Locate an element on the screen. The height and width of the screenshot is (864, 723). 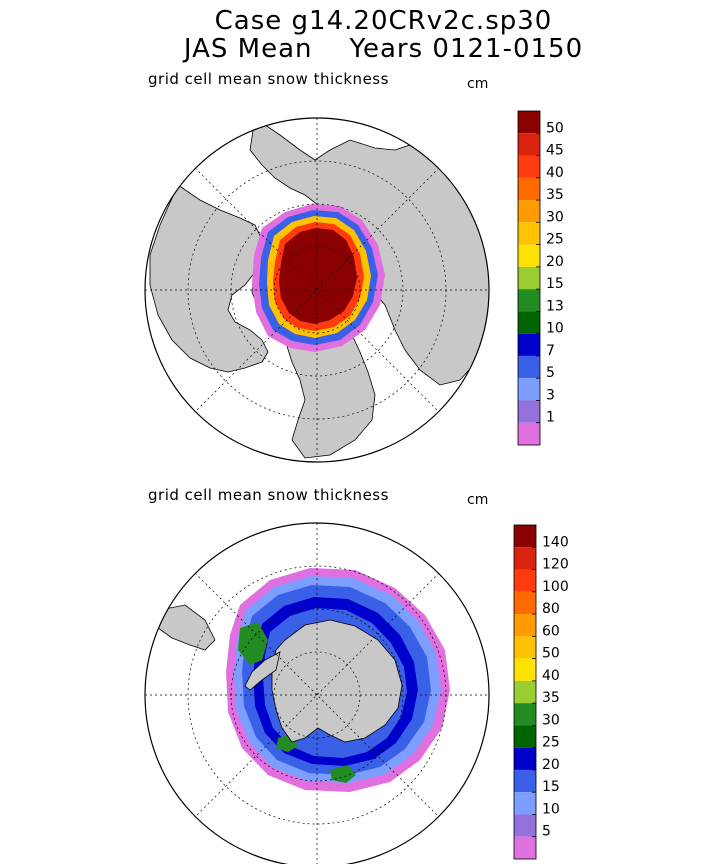
north-colorbar: 50 45 40 35 30 25 20 15 13 10 7 5 3 1 is located at coordinates (540, 278).